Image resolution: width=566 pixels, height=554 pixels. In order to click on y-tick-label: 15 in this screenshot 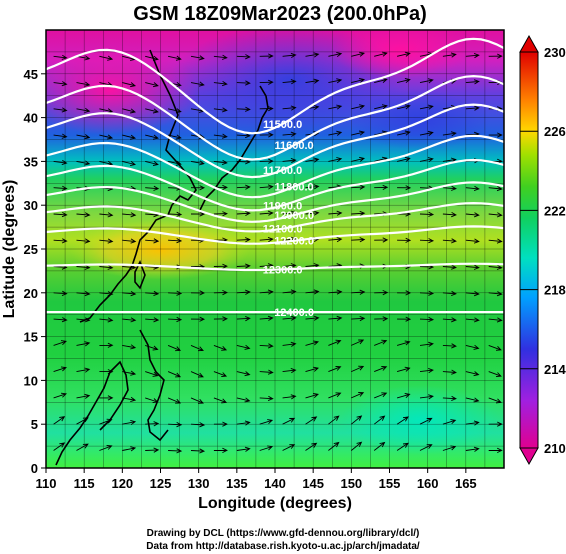, I will do `click(31, 337)`.